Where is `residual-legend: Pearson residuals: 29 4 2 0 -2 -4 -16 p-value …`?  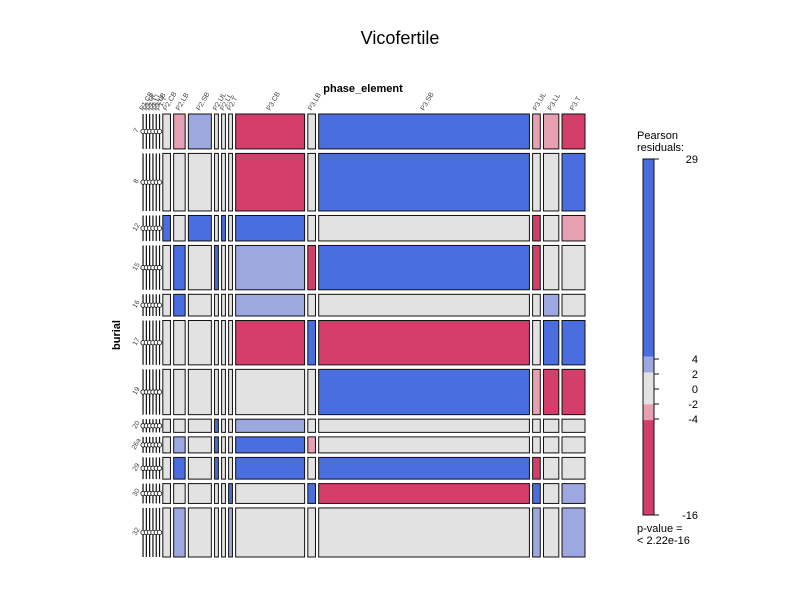
residual-legend: Pearson residuals: 29 4 2 0 -2 -4 -16 p-value … is located at coordinates (667, 338).